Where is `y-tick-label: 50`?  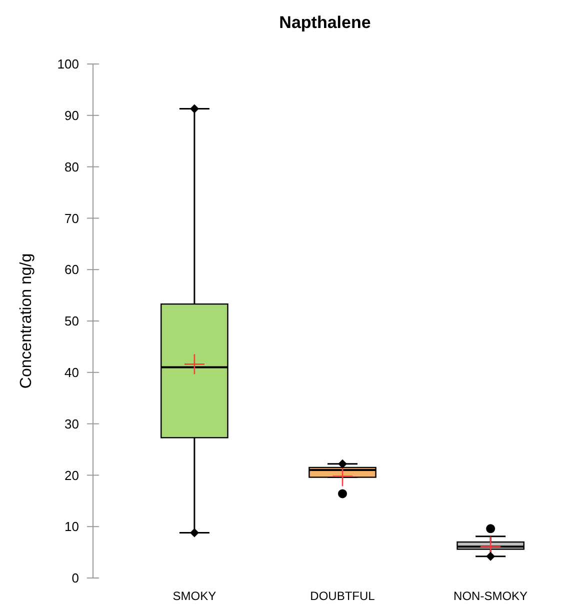
y-tick-label: 50 is located at coordinates (71, 321).